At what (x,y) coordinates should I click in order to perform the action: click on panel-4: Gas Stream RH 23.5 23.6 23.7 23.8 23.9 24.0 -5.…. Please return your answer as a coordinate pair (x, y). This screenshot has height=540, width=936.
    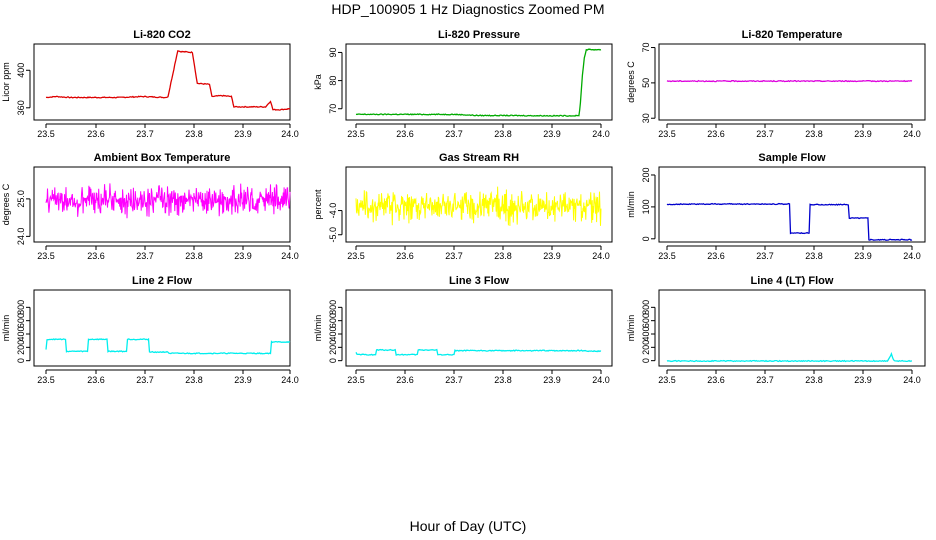
    Looking at the image, I should click on (463, 206).